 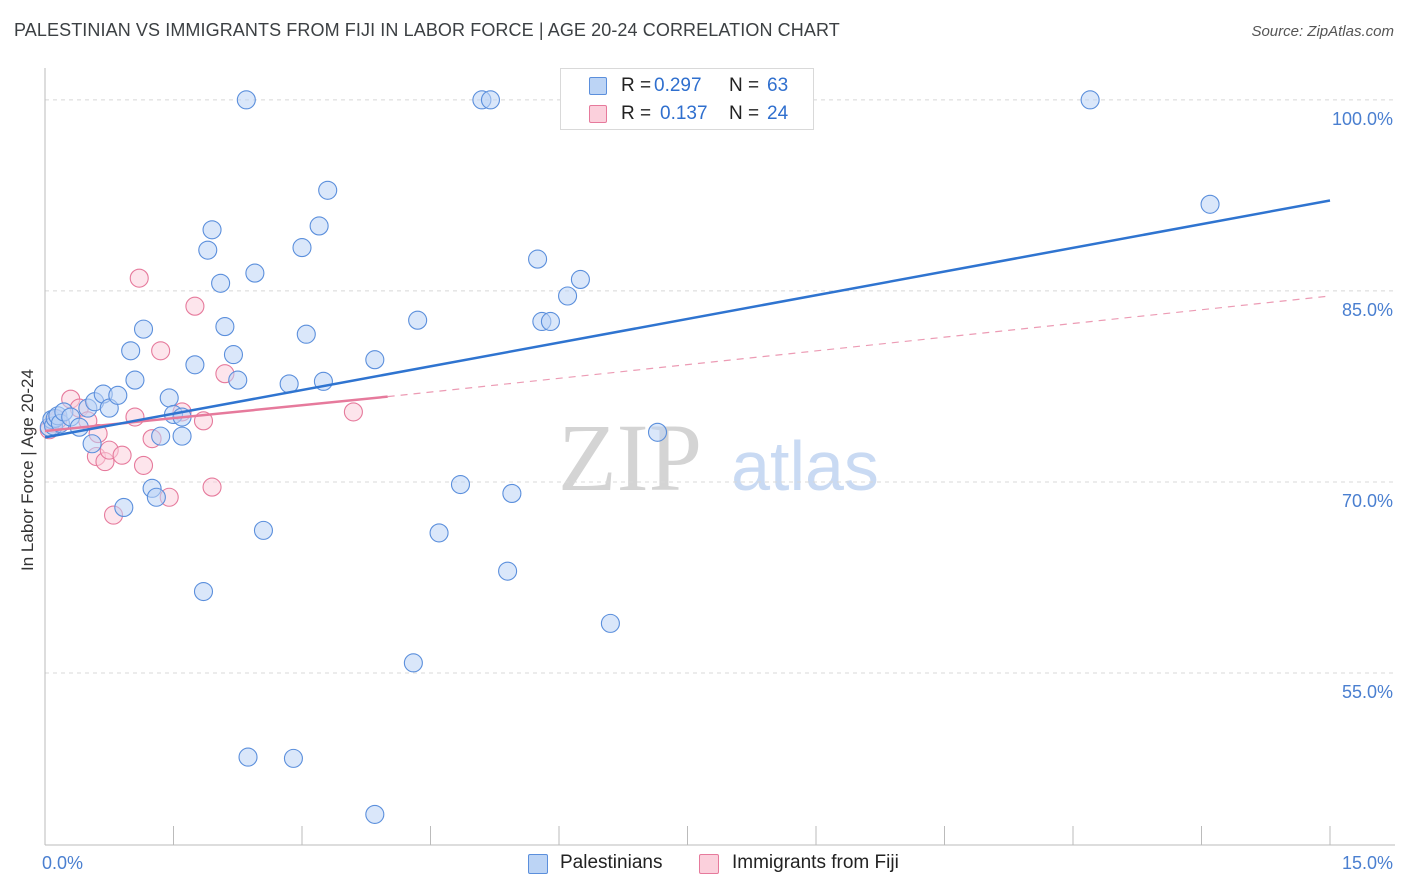 What do you see at coordinates (678, 85) in the screenshot?
I see `r-value: 0.297` at bounding box center [678, 85].